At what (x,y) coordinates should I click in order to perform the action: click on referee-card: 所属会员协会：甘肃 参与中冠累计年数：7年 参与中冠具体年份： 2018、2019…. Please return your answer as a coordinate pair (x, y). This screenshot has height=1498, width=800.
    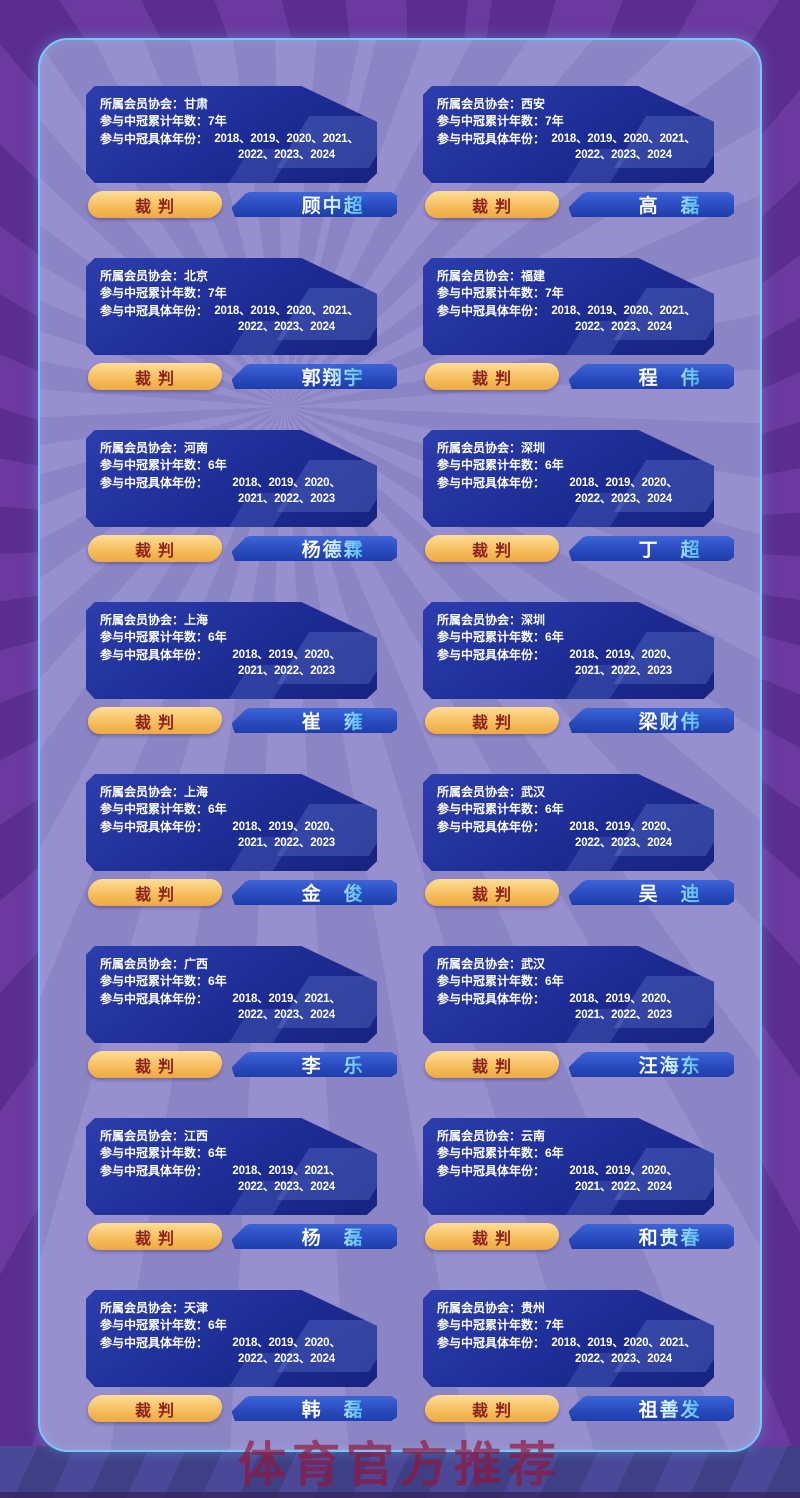
    Looking at the image, I should click on (241, 152).